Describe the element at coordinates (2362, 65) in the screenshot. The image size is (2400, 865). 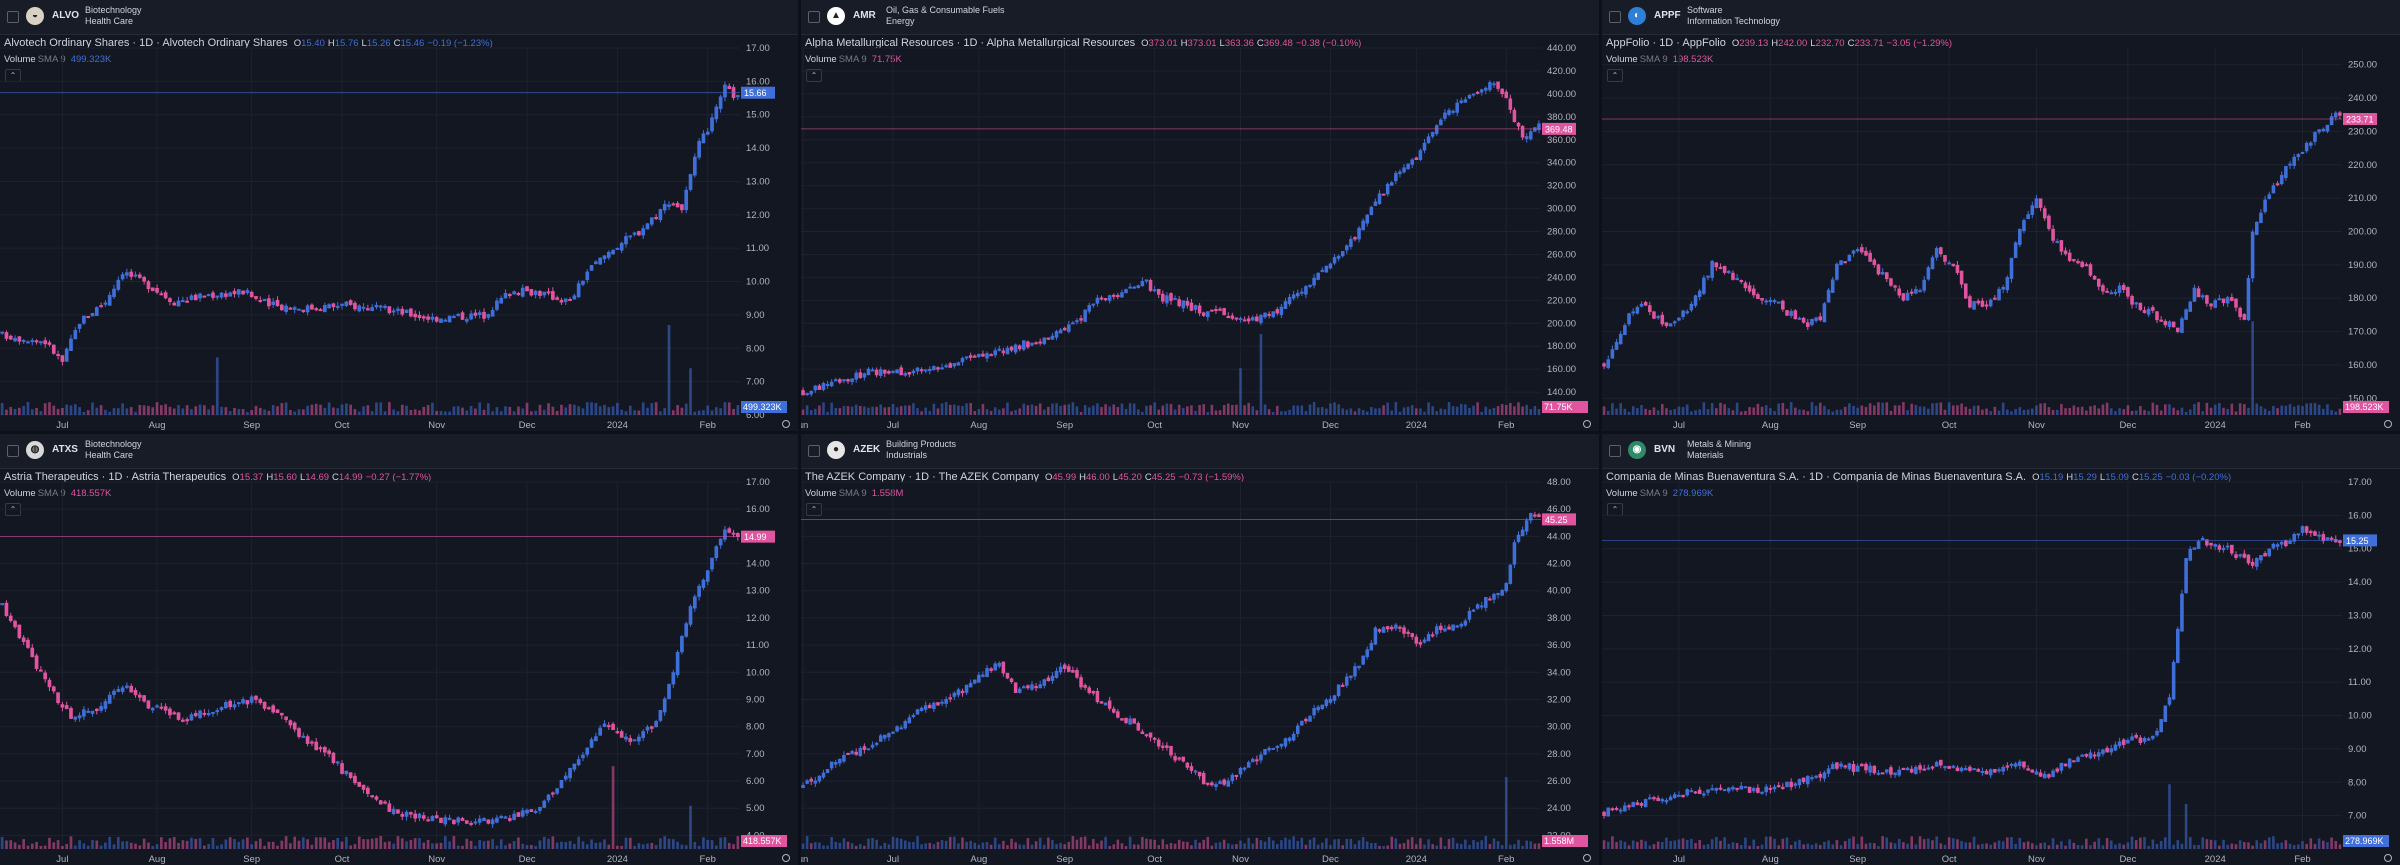
I see `y-tick-label: 250.00` at that location.